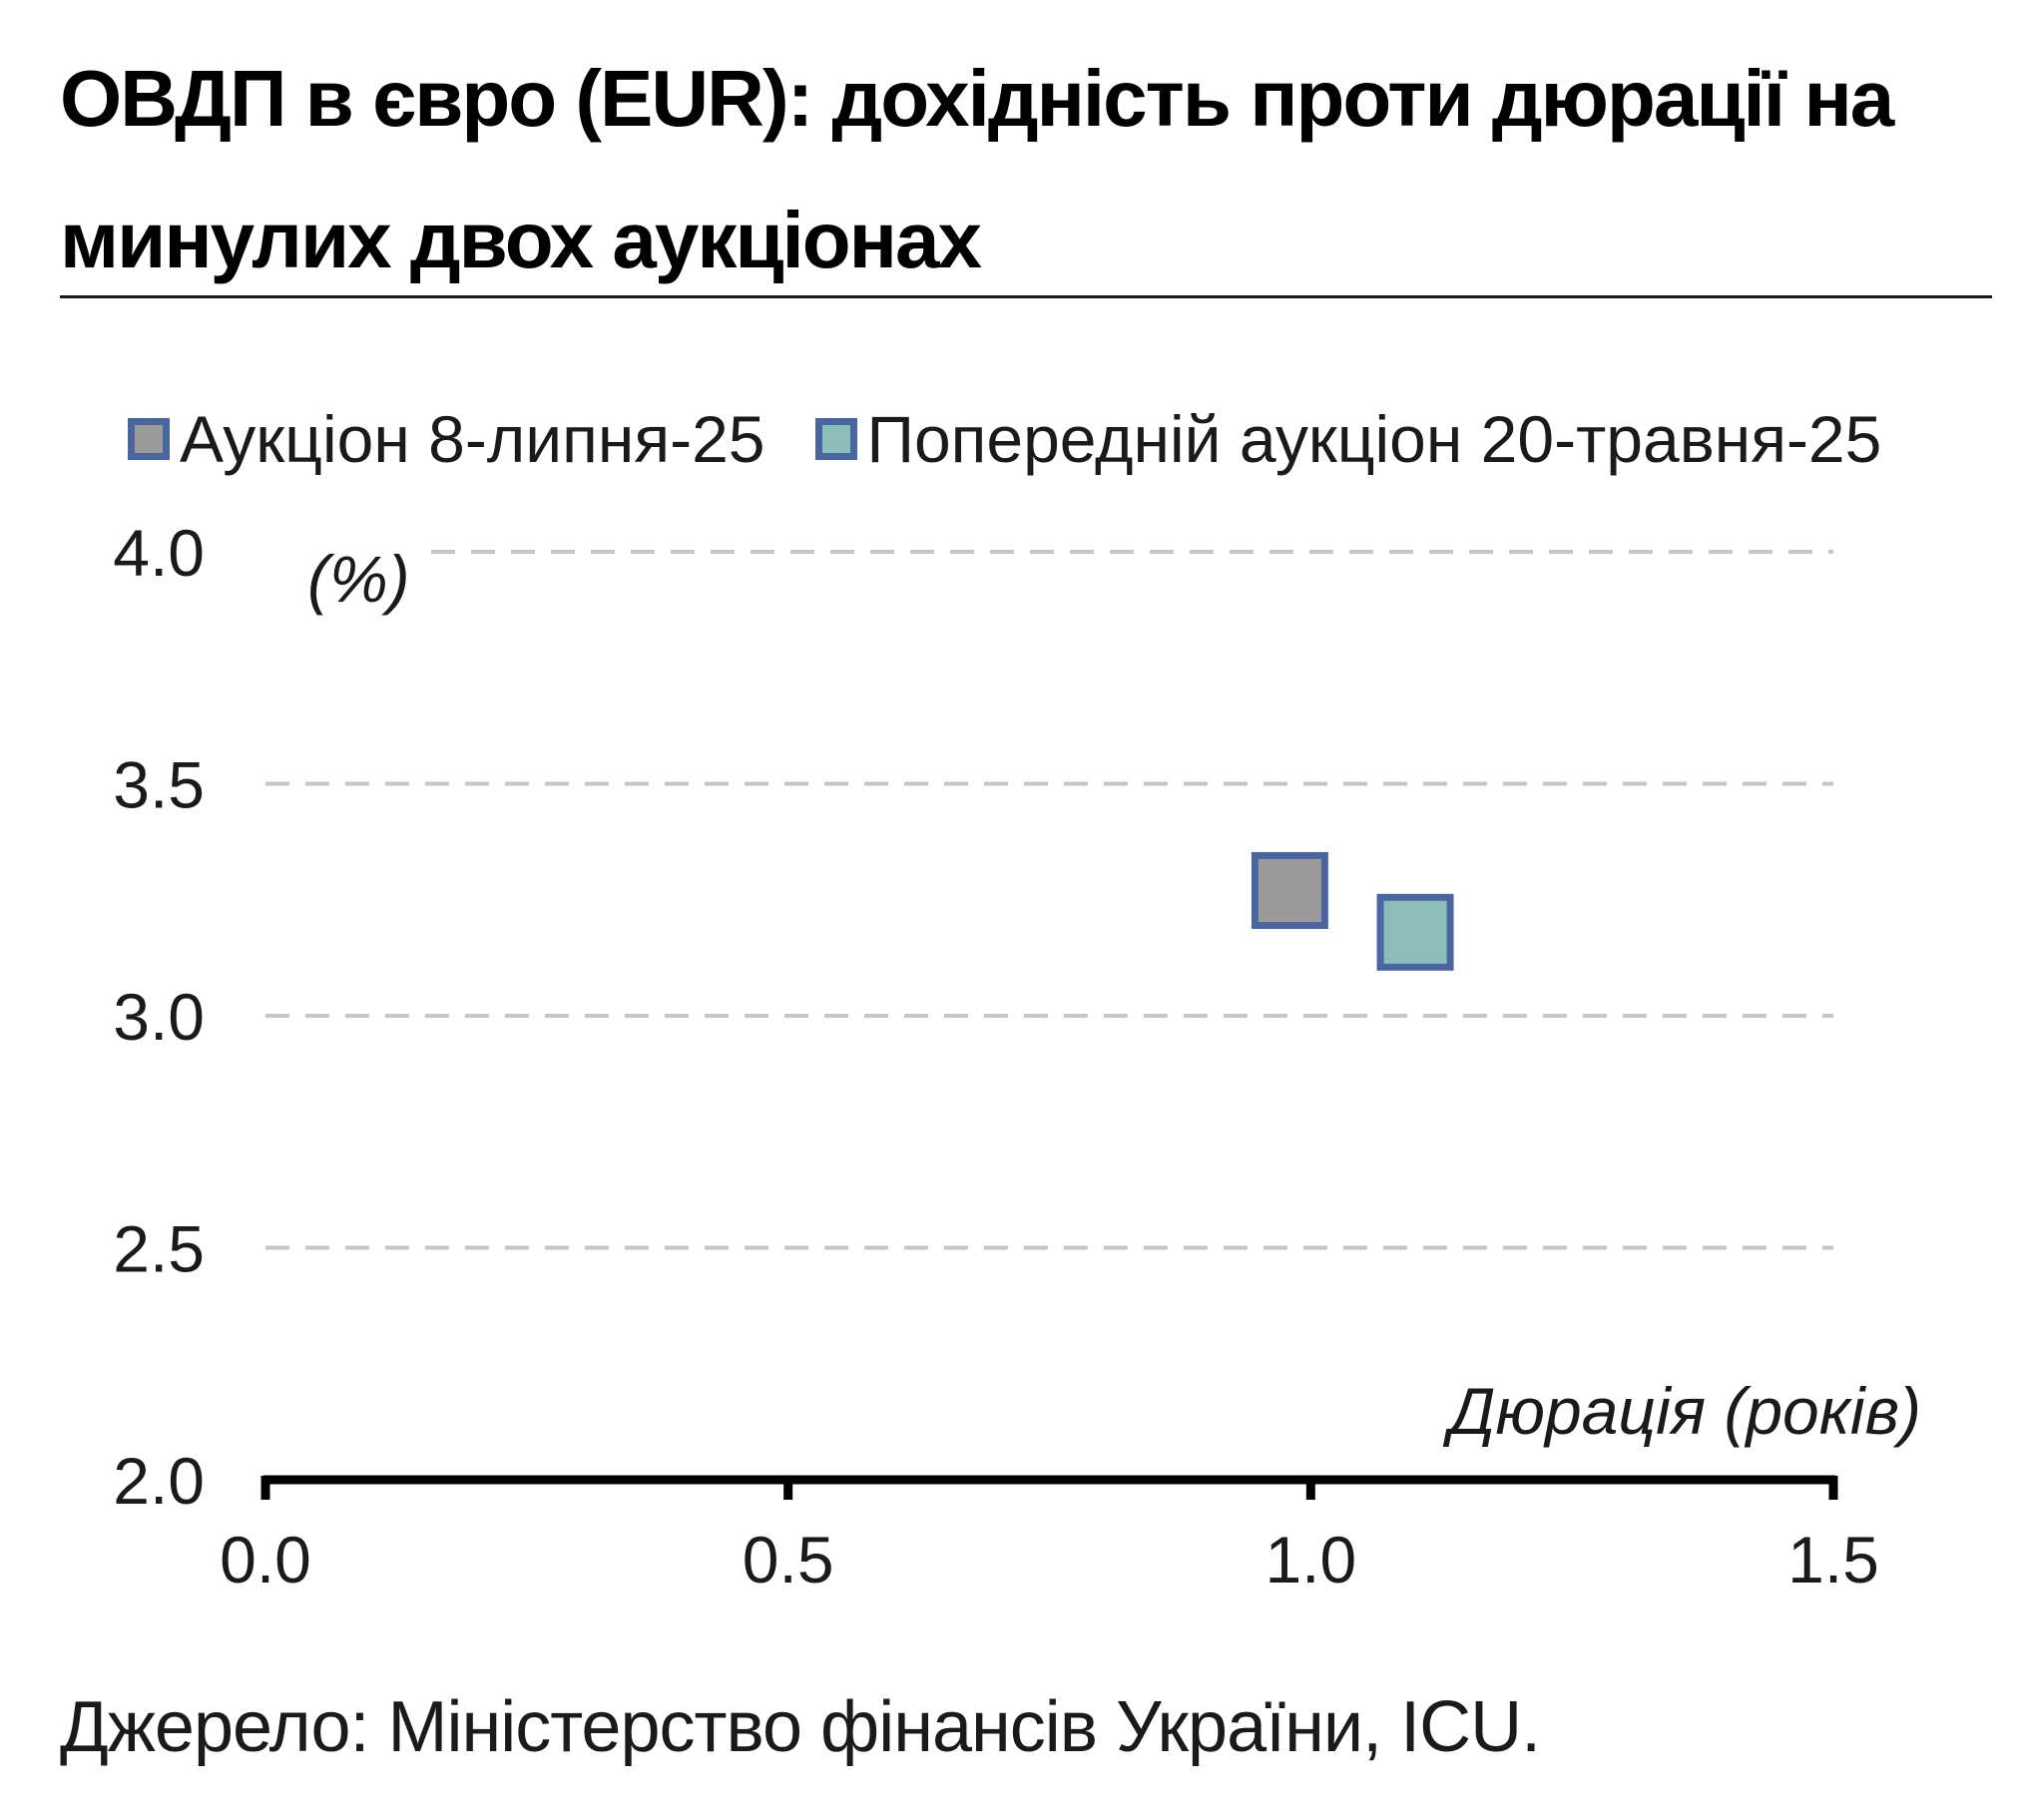  What do you see at coordinates (835, 439) in the screenshot?
I see `legend-swatch-previous` at bounding box center [835, 439].